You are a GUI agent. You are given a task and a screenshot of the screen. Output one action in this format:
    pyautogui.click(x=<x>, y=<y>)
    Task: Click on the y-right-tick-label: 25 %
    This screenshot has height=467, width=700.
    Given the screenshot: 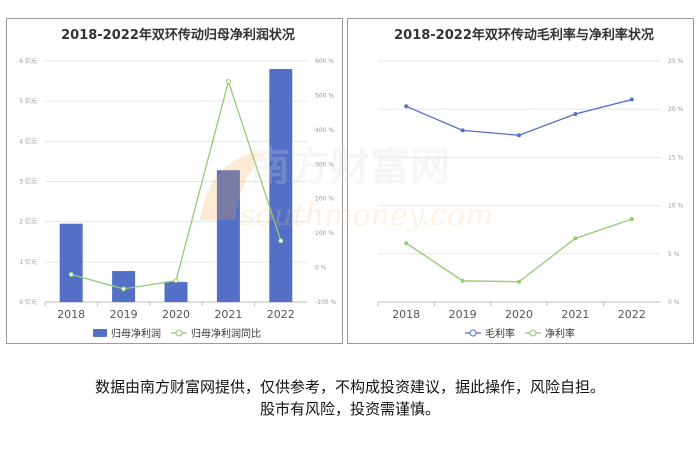 What is the action you would take?
    pyautogui.click(x=676, y=61)
    